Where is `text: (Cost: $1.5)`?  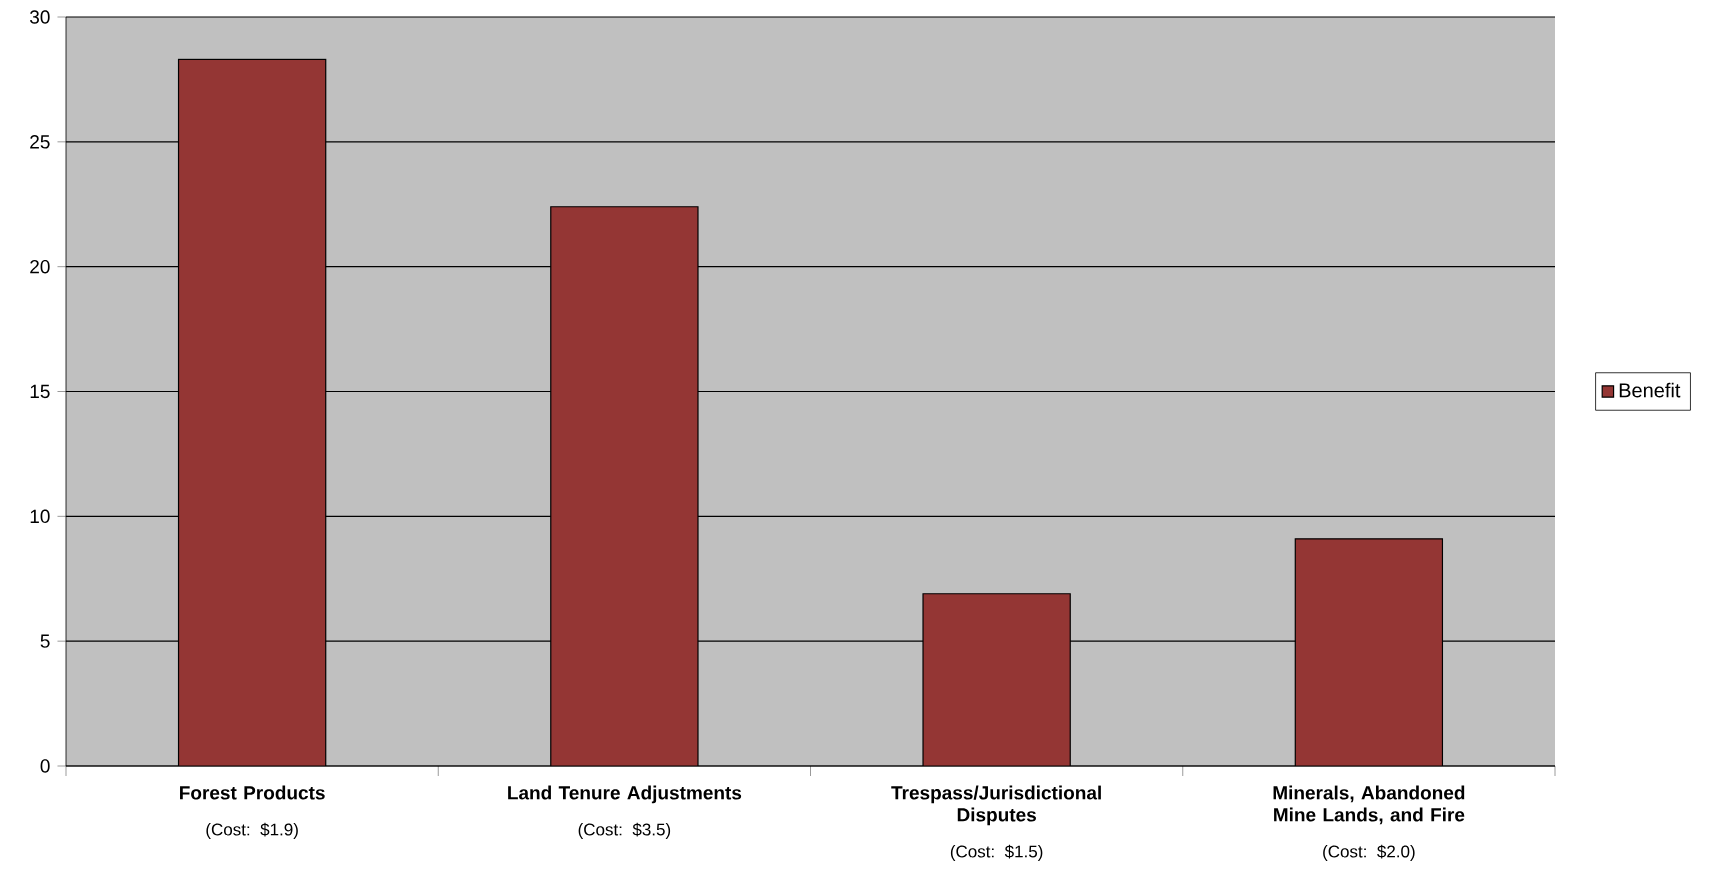
text: (Cost: $1.5) is located at coordinates (996, 852).